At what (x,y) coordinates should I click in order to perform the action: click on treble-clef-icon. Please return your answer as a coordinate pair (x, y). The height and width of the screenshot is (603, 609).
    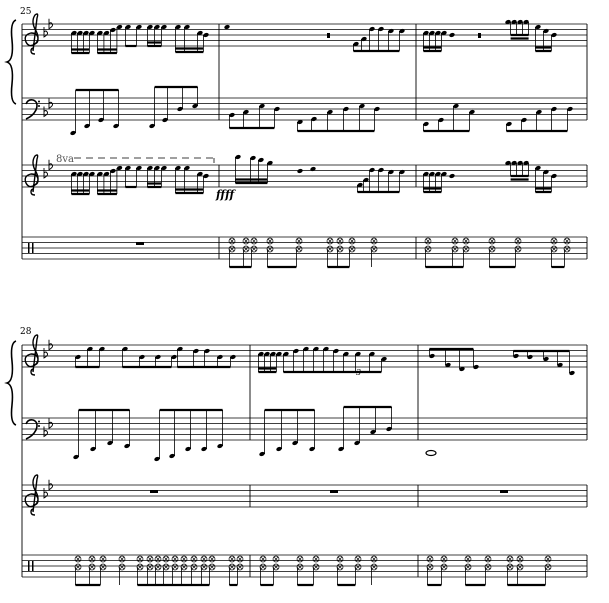
    Looking at the image, I should click on (31, 495).